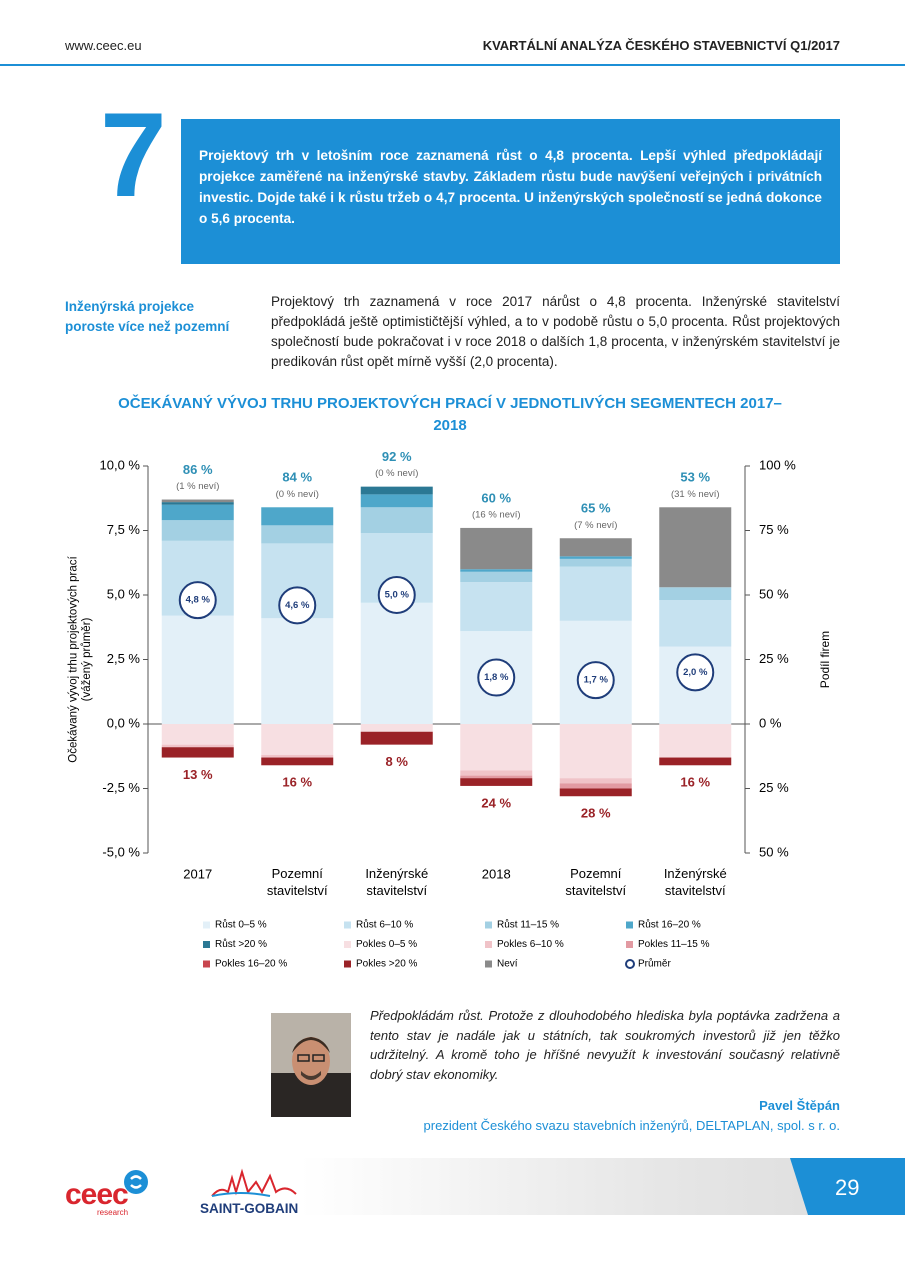 This screenshot has width=905, height=1280. What do you see at coordinates (496, 873) in the screenshot?
I see `x-tick-label: 2018` at bounding box center [496, 873].